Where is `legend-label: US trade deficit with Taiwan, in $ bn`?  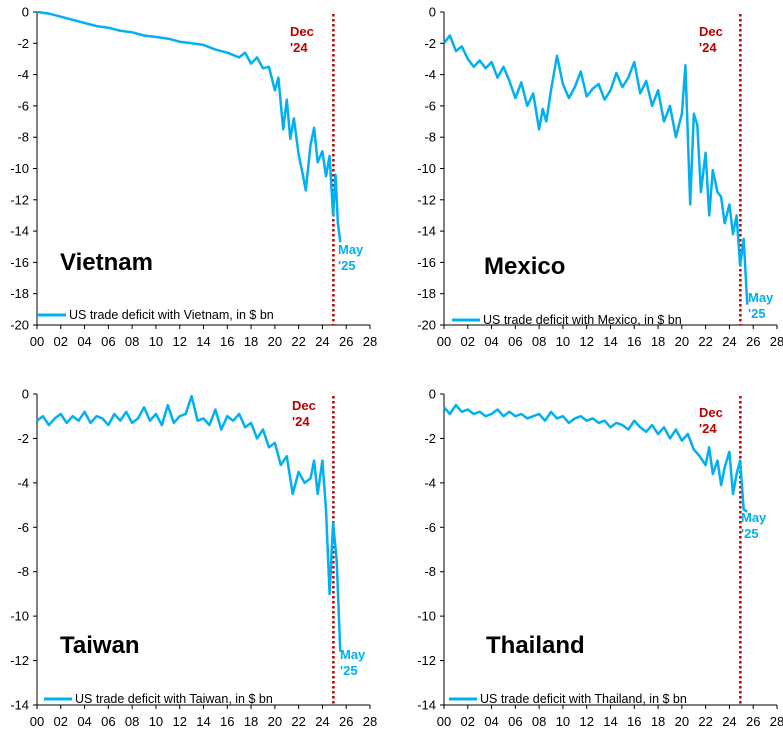
legend-label: US trade deficit with Taiwan, in $ bn is located at coordinates (174, 699).